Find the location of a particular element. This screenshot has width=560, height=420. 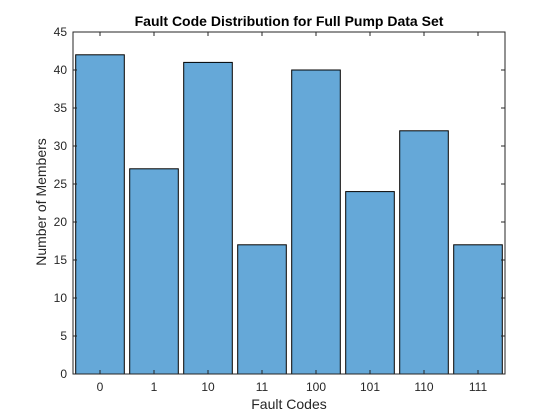

x-tick-label: 1 is located at coordinates (154, 387).